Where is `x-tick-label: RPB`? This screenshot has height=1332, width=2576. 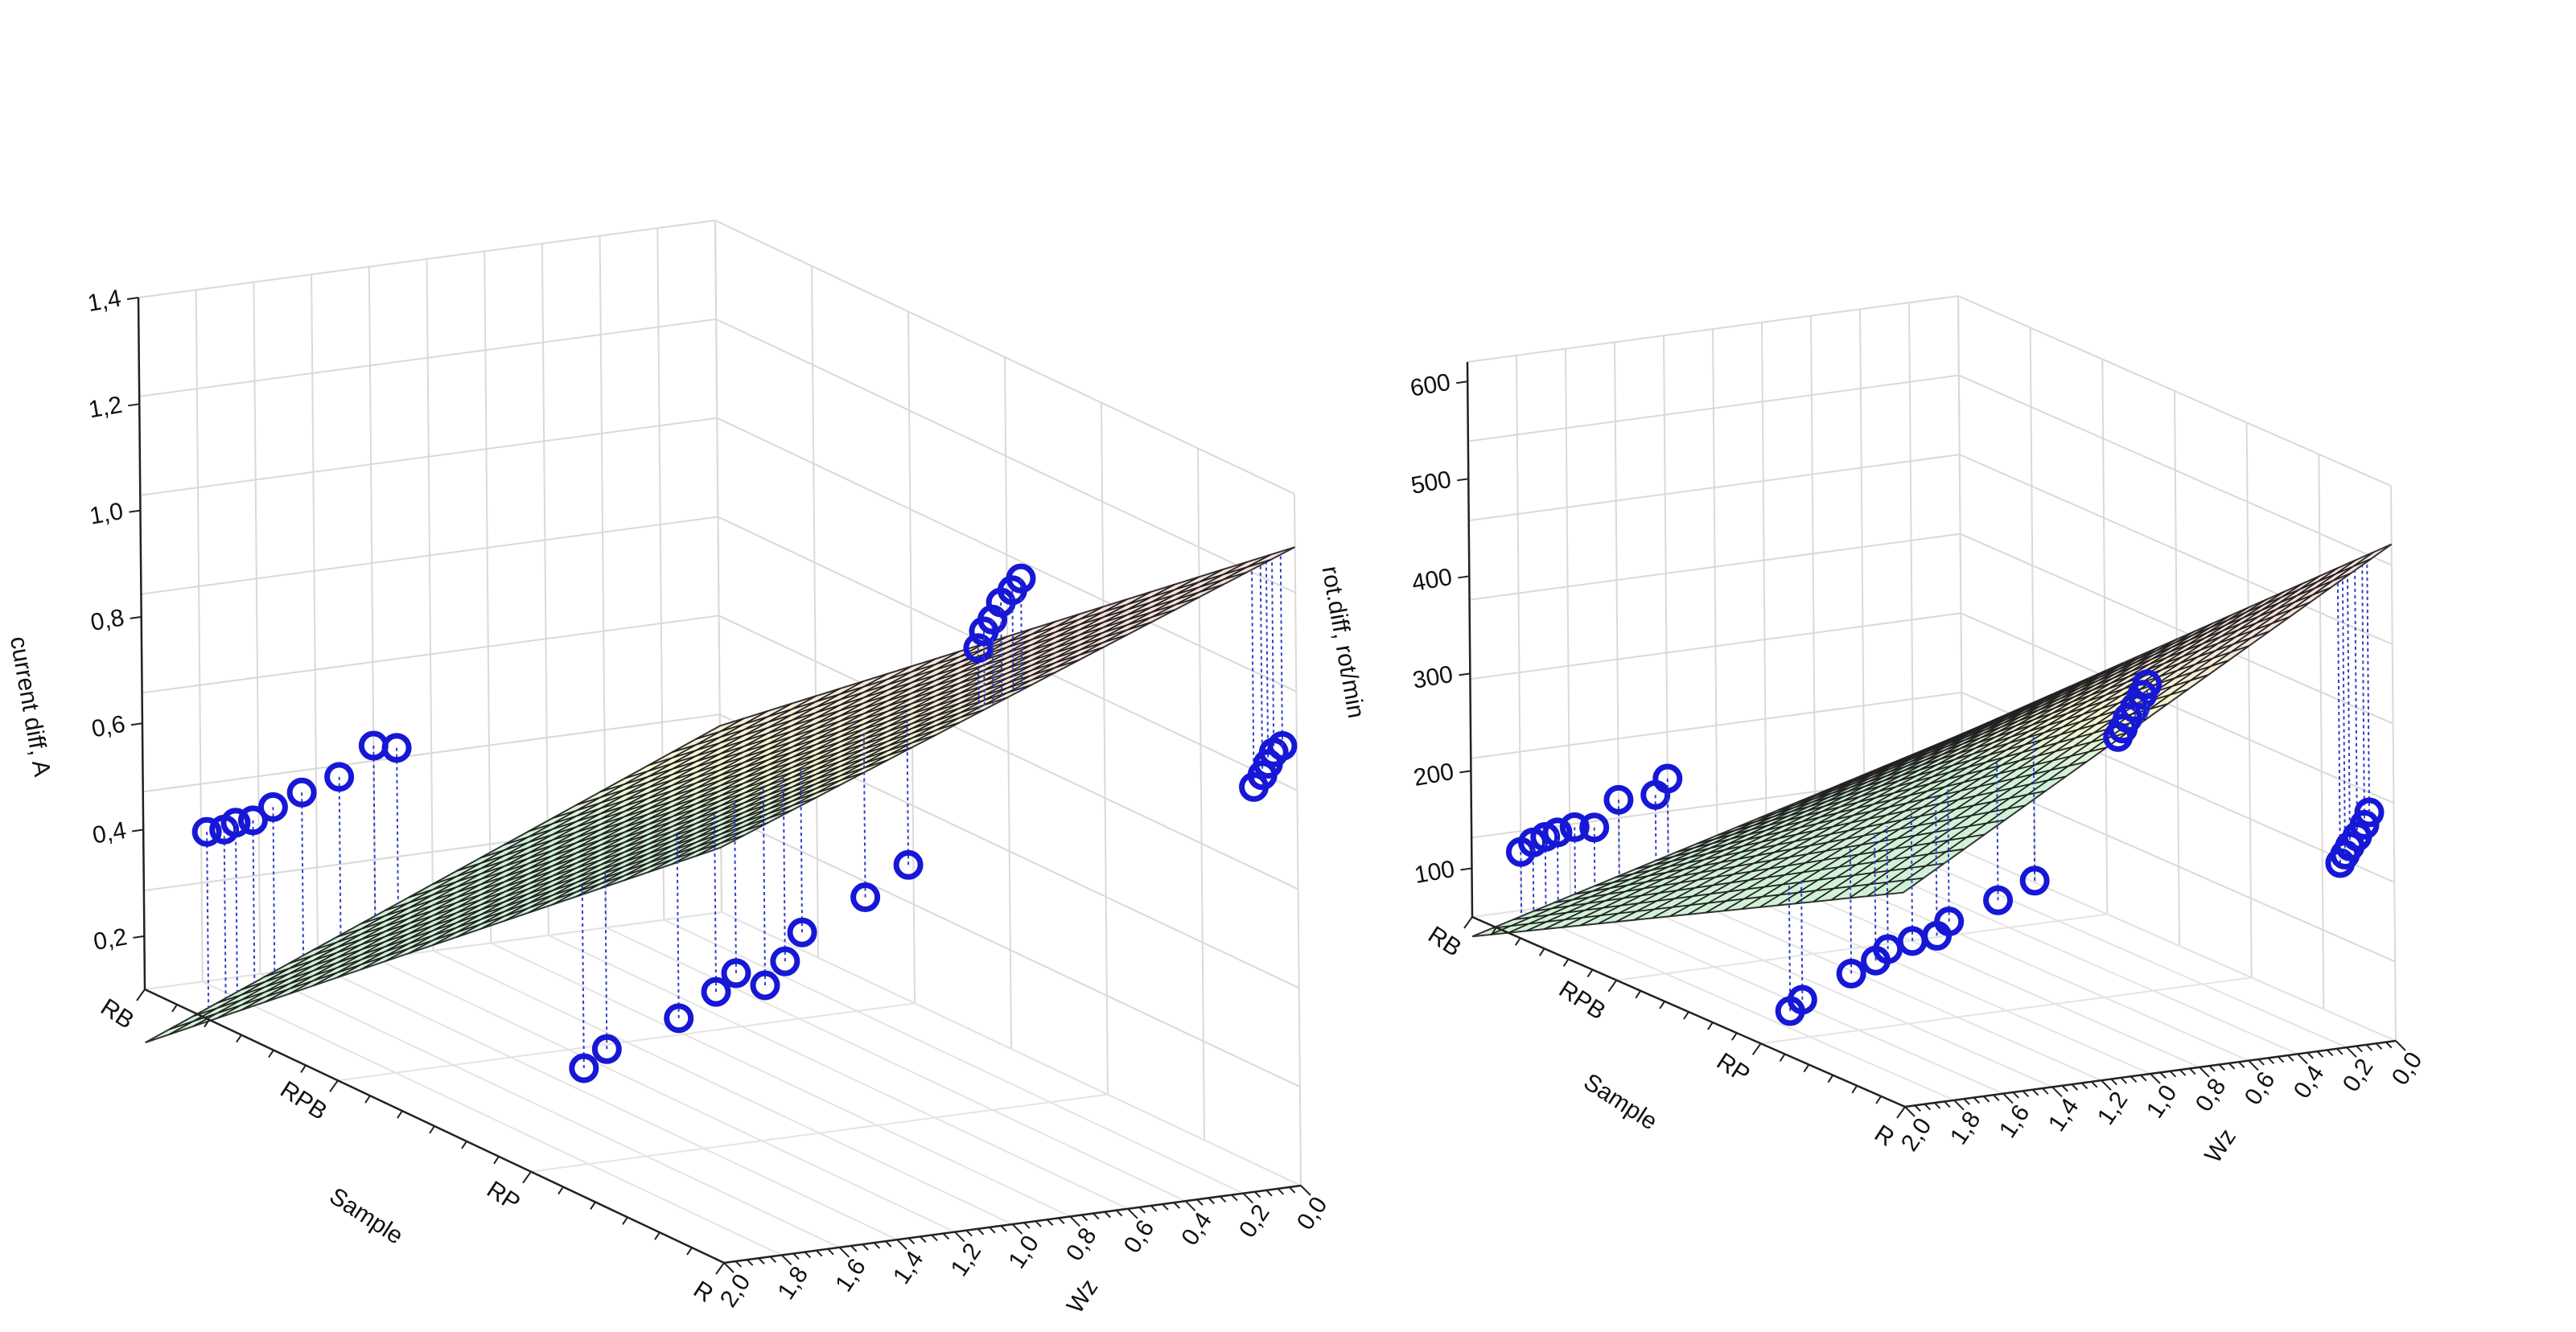 x-tick-label: RPB is located at coordinates (303, 1100).